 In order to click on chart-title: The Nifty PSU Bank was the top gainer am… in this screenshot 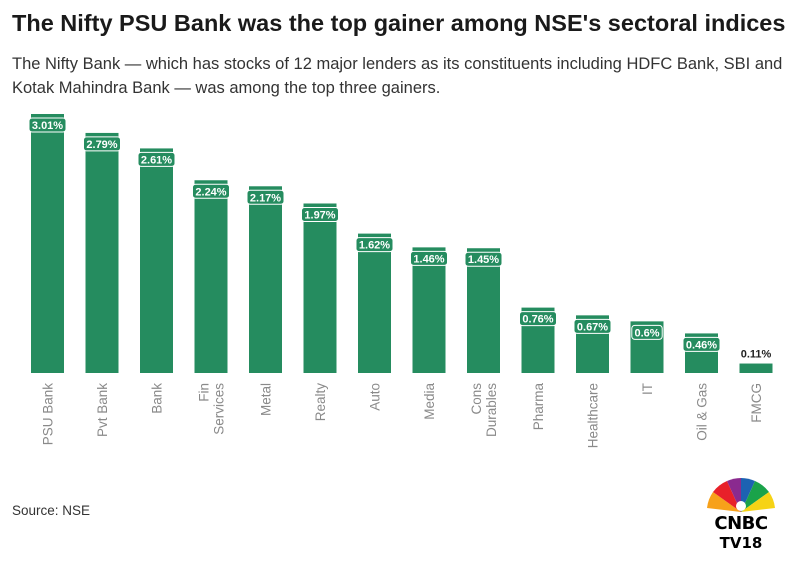, I will do `click(399, 23)`.